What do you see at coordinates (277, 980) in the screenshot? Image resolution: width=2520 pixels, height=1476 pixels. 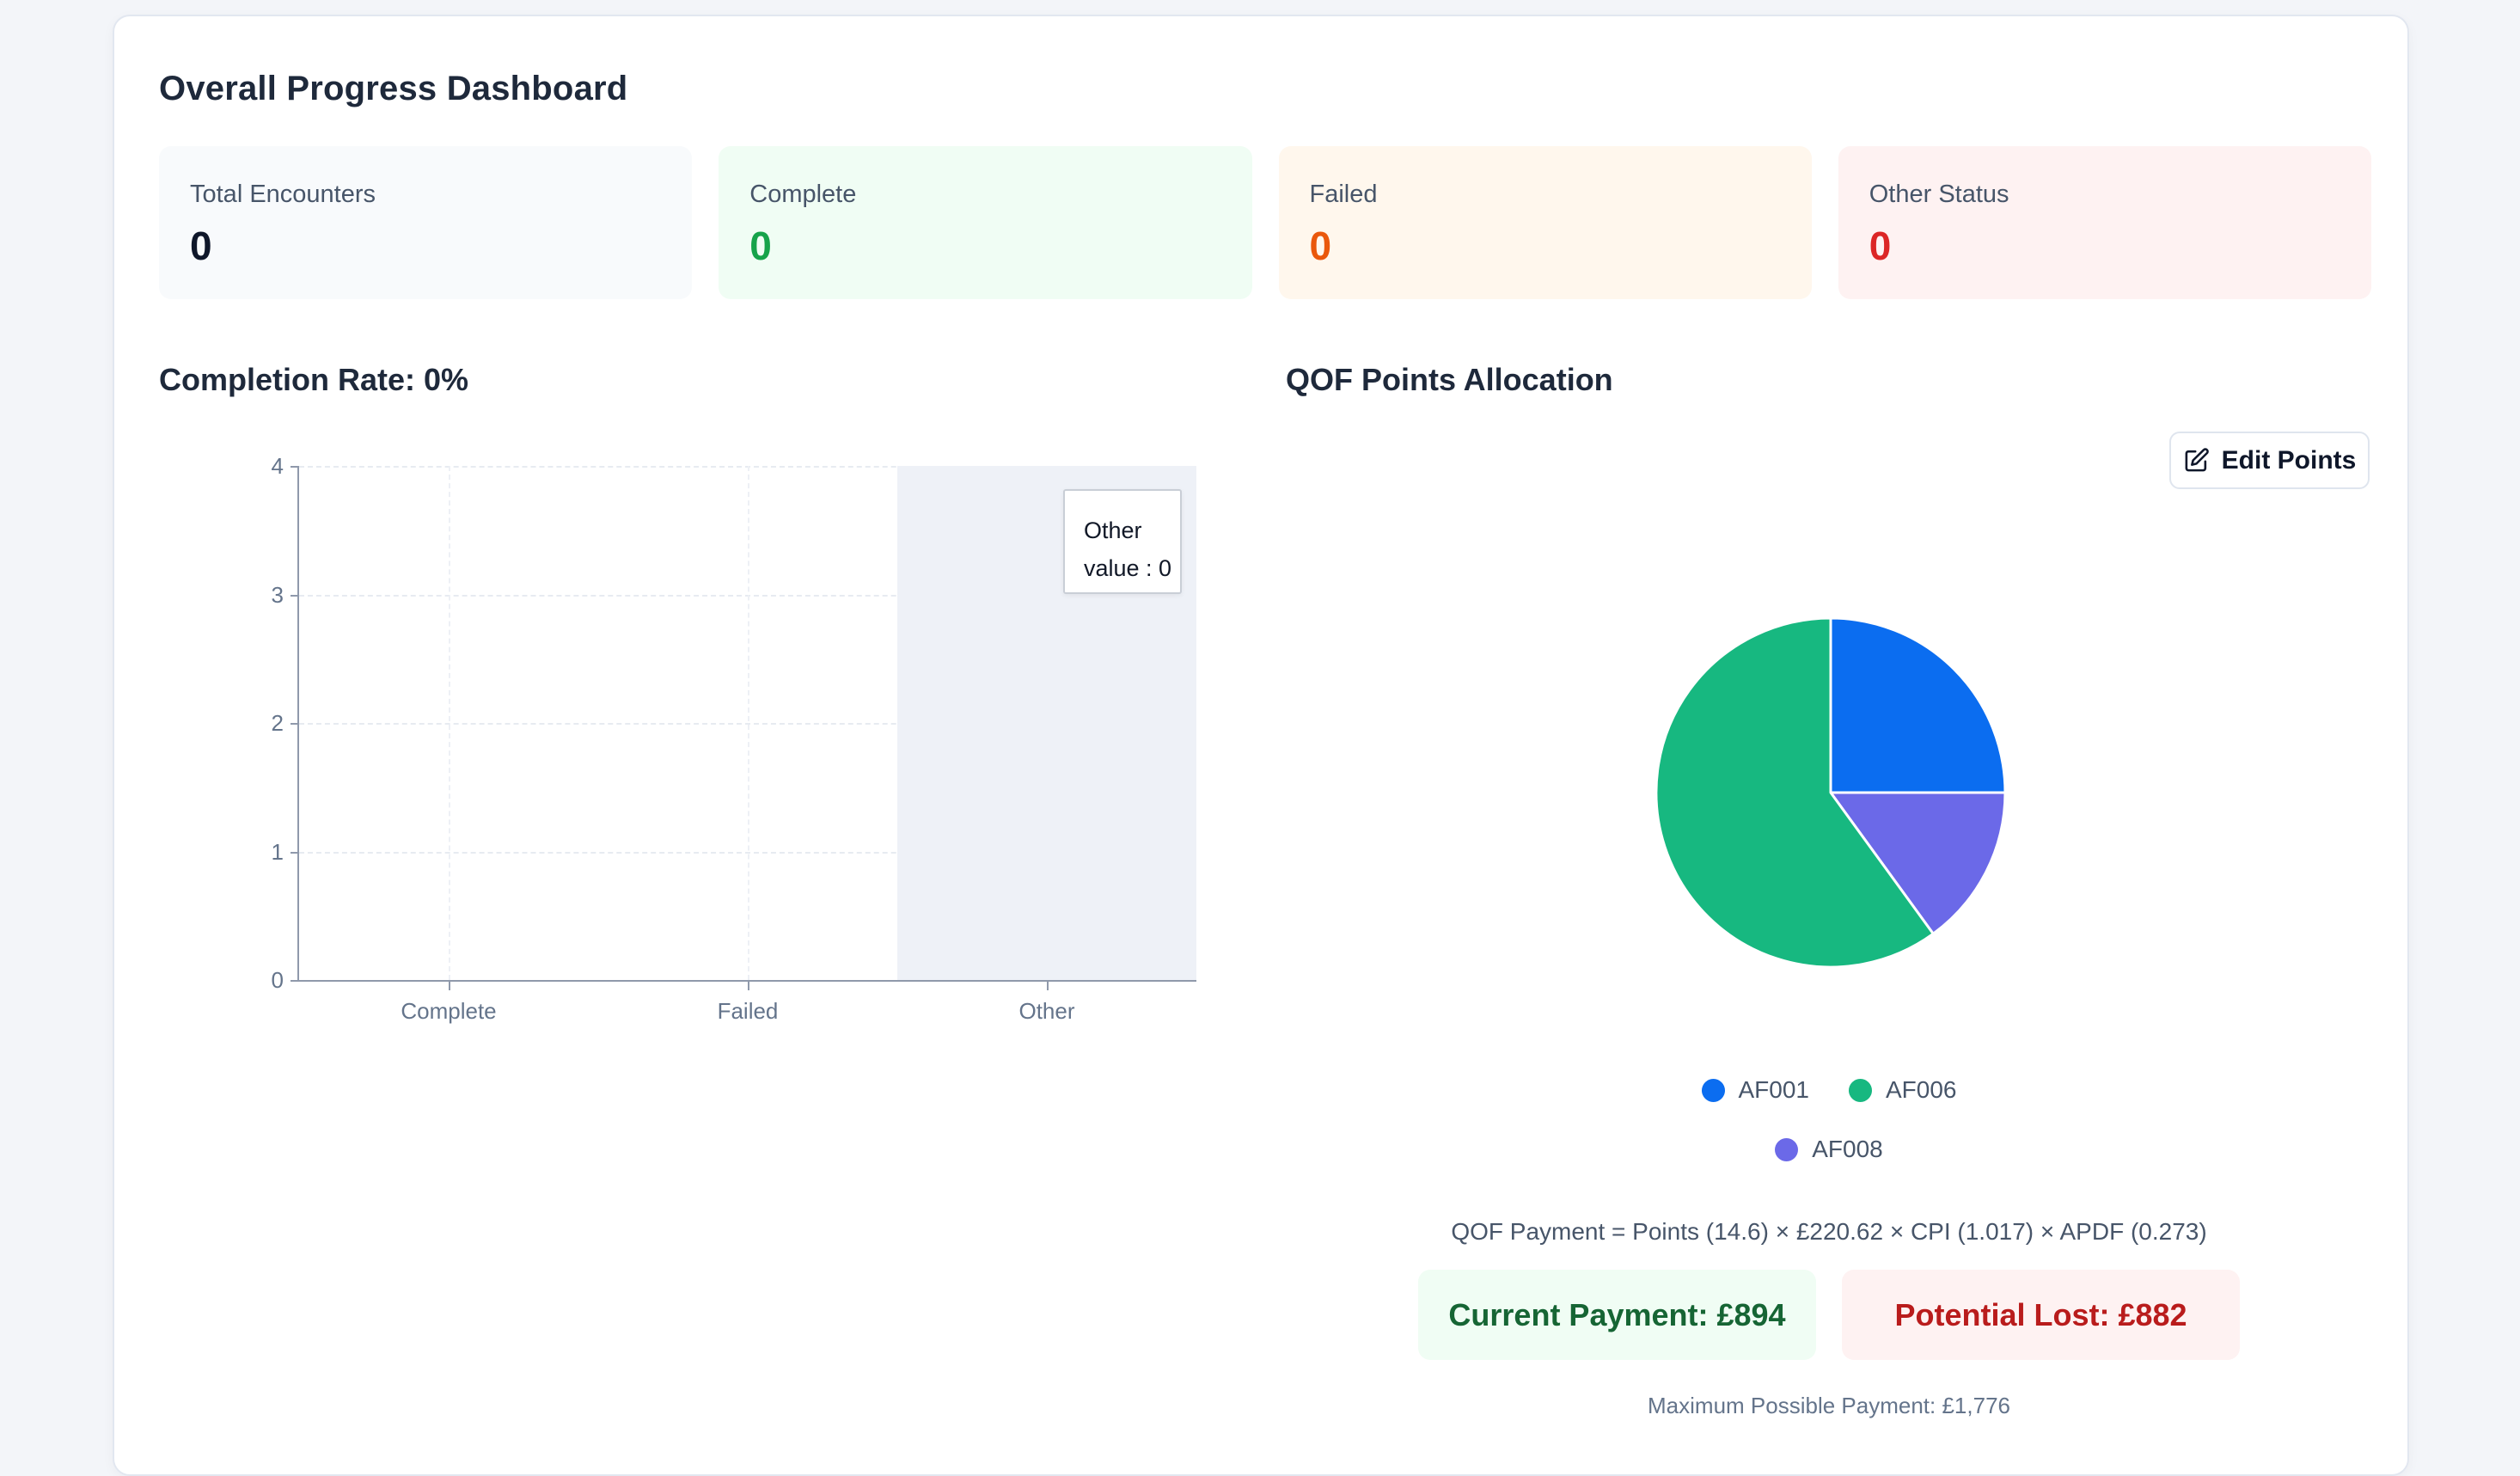 I see `y-tick-label: 0` at bounding box center [277, 980].